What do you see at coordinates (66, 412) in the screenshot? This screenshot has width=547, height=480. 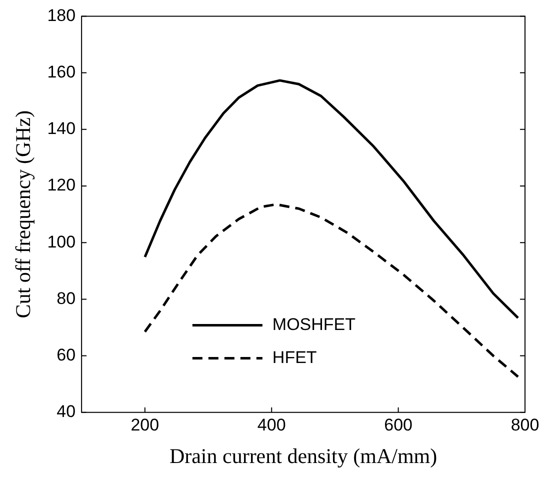 I see `y-tick-label: 40` at bounding box center [66, 412].